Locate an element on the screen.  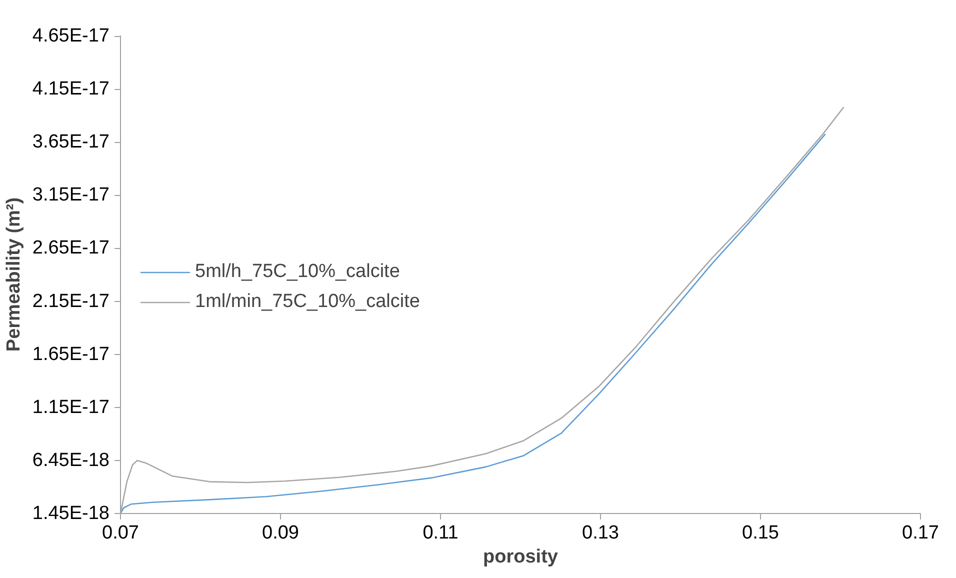
y-tick-label: 6.45E-18 is located at coordinates (71, 460).